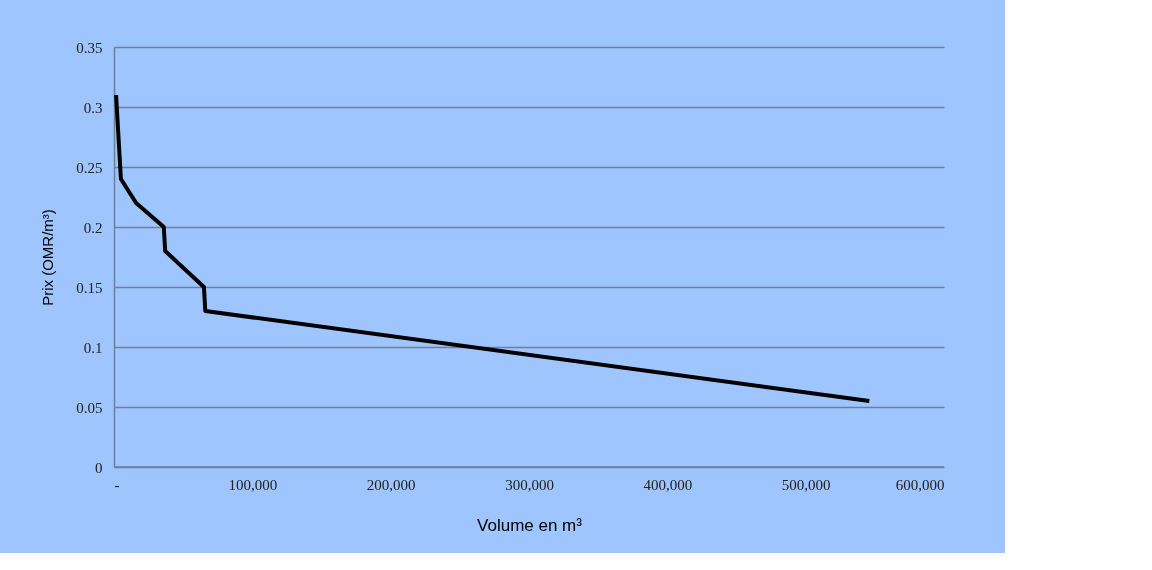 This screenshot has height=570, width=1152. What do you see at coordinates (93, 107) in the screenshot?
I see `y-tick-label: 0.3` at bounding box center [93, 107].